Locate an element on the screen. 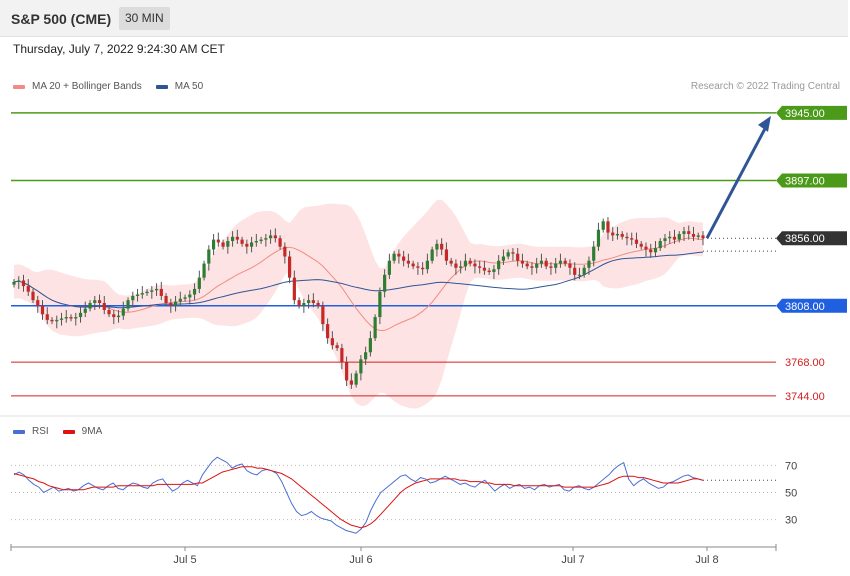  timeframe-button: 30 MIN is located at coordinates (144, 18).